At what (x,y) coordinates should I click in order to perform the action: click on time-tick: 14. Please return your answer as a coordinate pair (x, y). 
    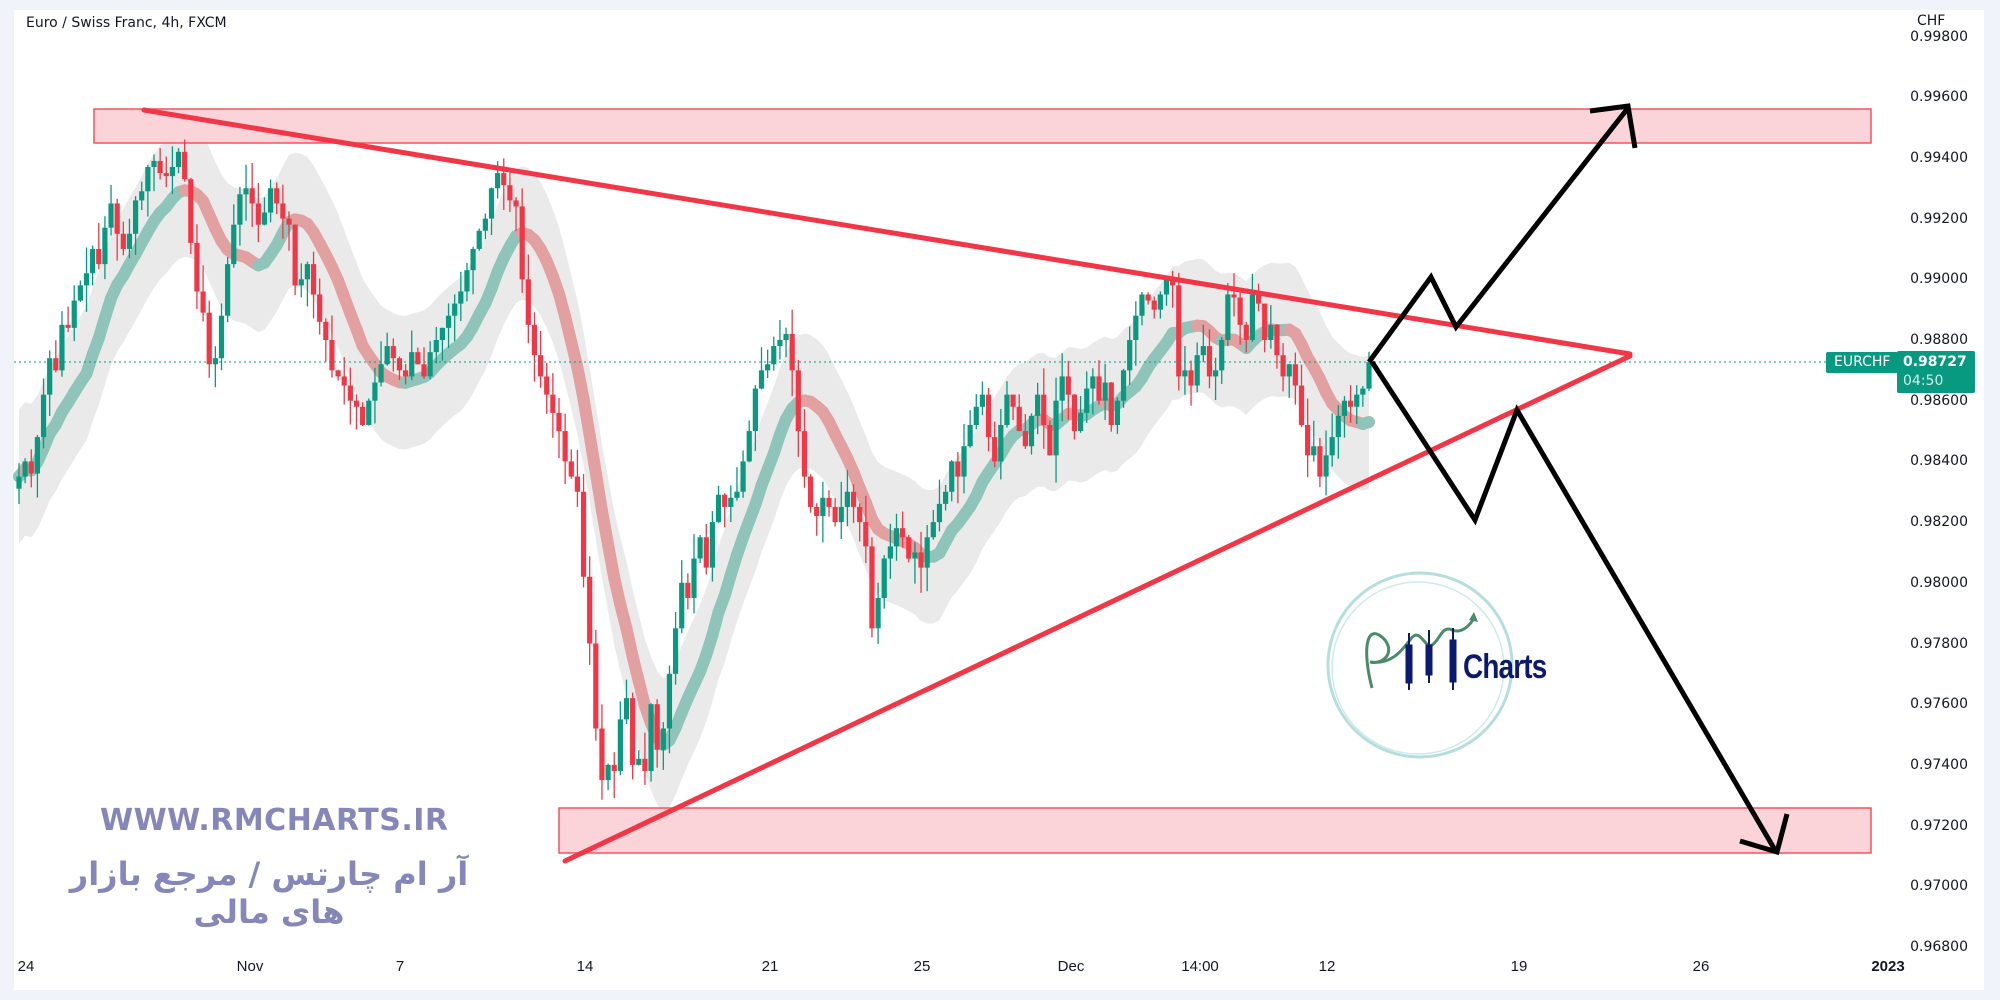
    Looking at the image, I should click on (585, 966).